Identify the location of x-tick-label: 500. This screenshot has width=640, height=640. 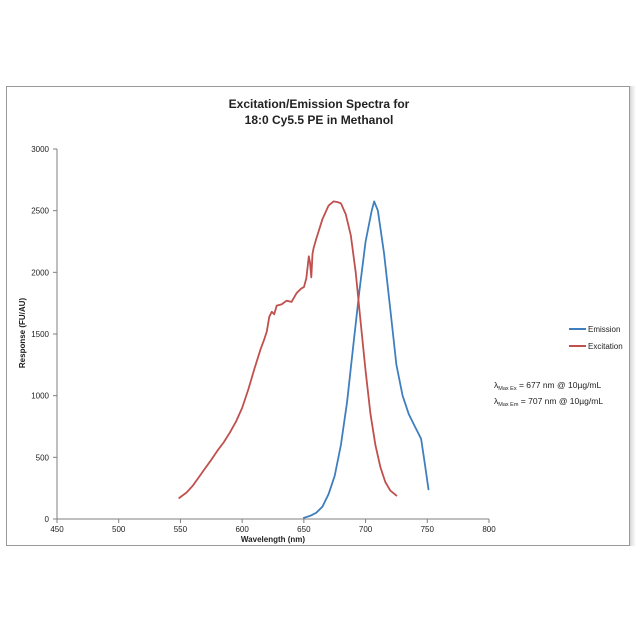
(119, 529).